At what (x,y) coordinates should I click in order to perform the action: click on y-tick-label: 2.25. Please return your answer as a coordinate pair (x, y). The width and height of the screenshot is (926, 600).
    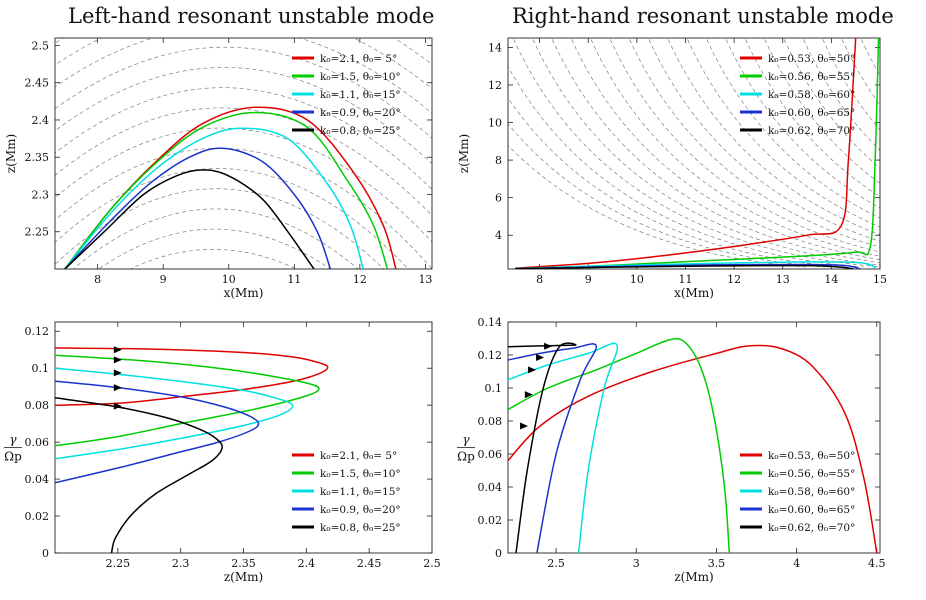
    Looking at the image, I should click on (37, 232).